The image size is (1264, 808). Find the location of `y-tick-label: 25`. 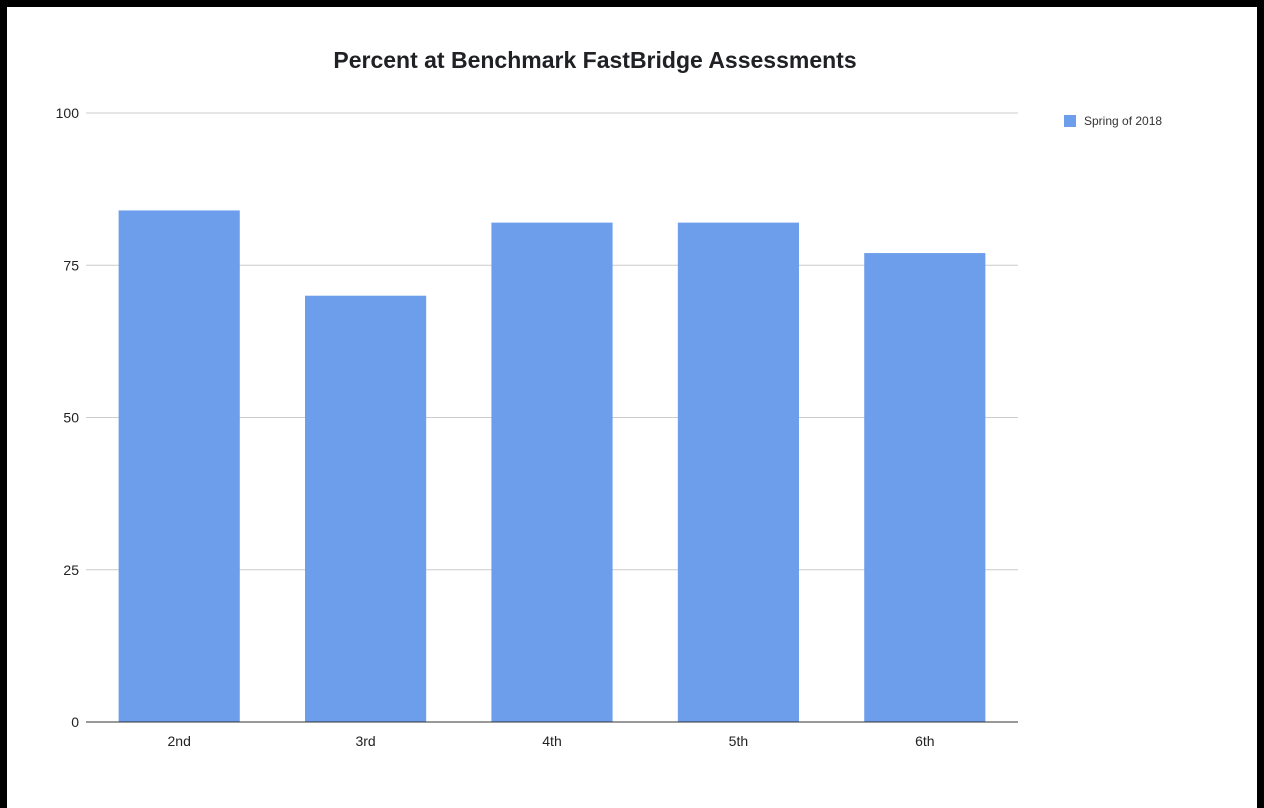

y-tick-label: 25 is located at coordinates (71, 570).